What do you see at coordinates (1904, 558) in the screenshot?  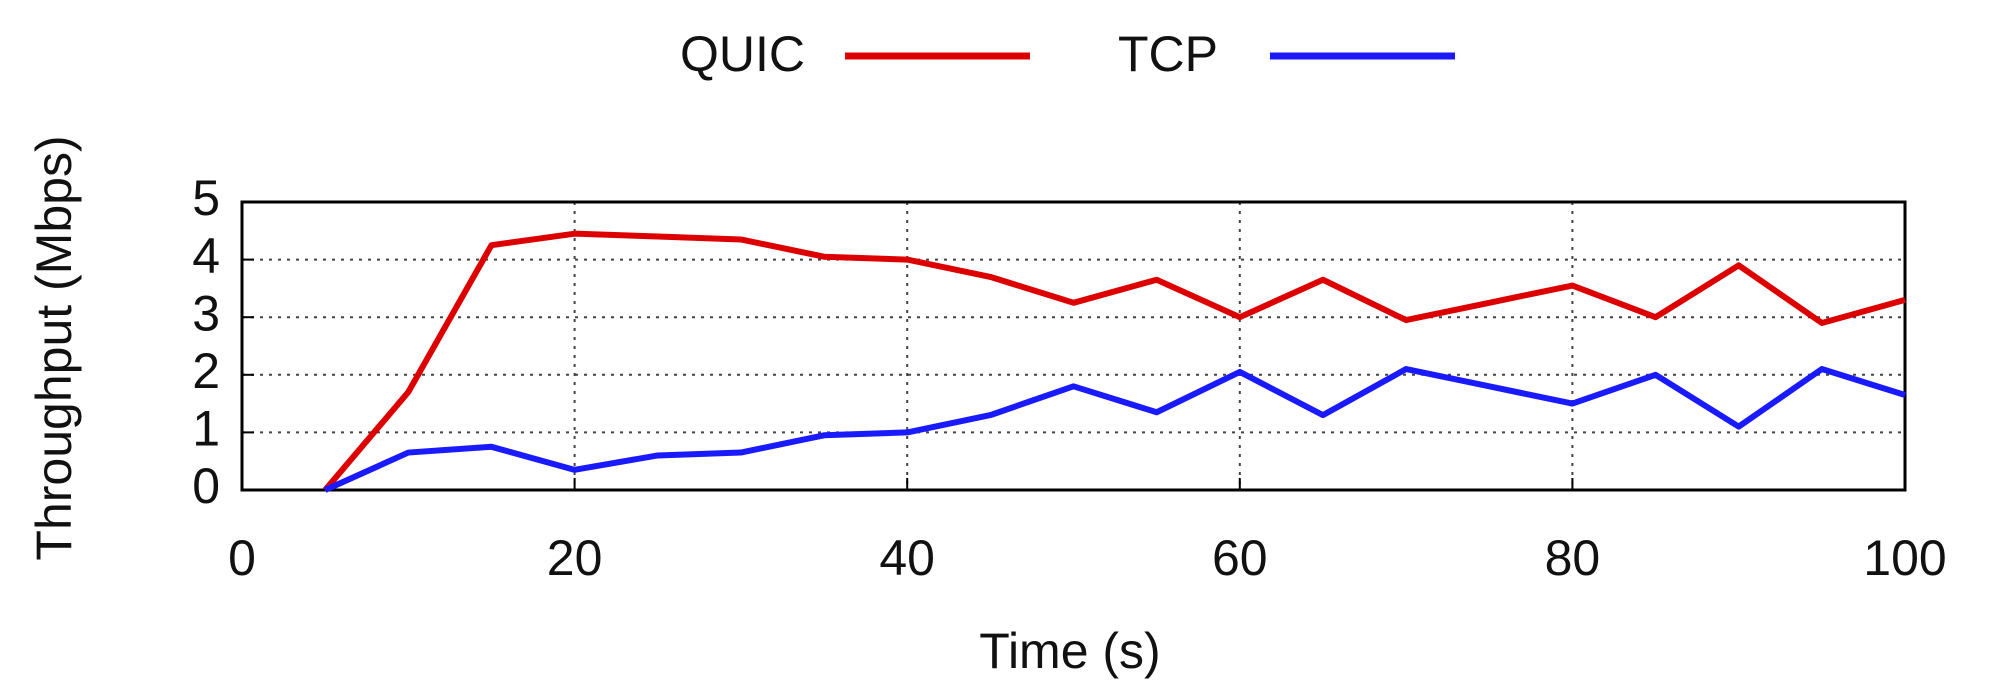 I see `x-tick-label: 100` at bounding box center [1904, 558].